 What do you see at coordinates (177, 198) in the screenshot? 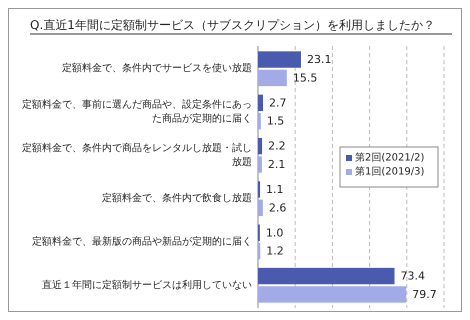
I see `y-tick-label: 定額料金で、条件内で飲食し放題` at bounding box center [177, 198].